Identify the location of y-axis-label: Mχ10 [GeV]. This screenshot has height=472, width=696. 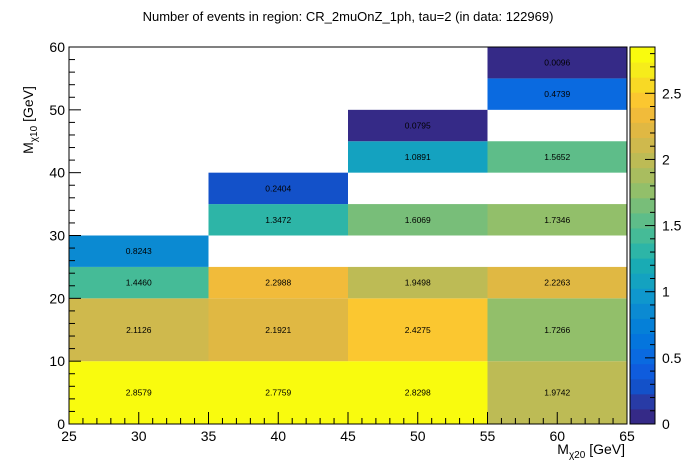
(30, 120).